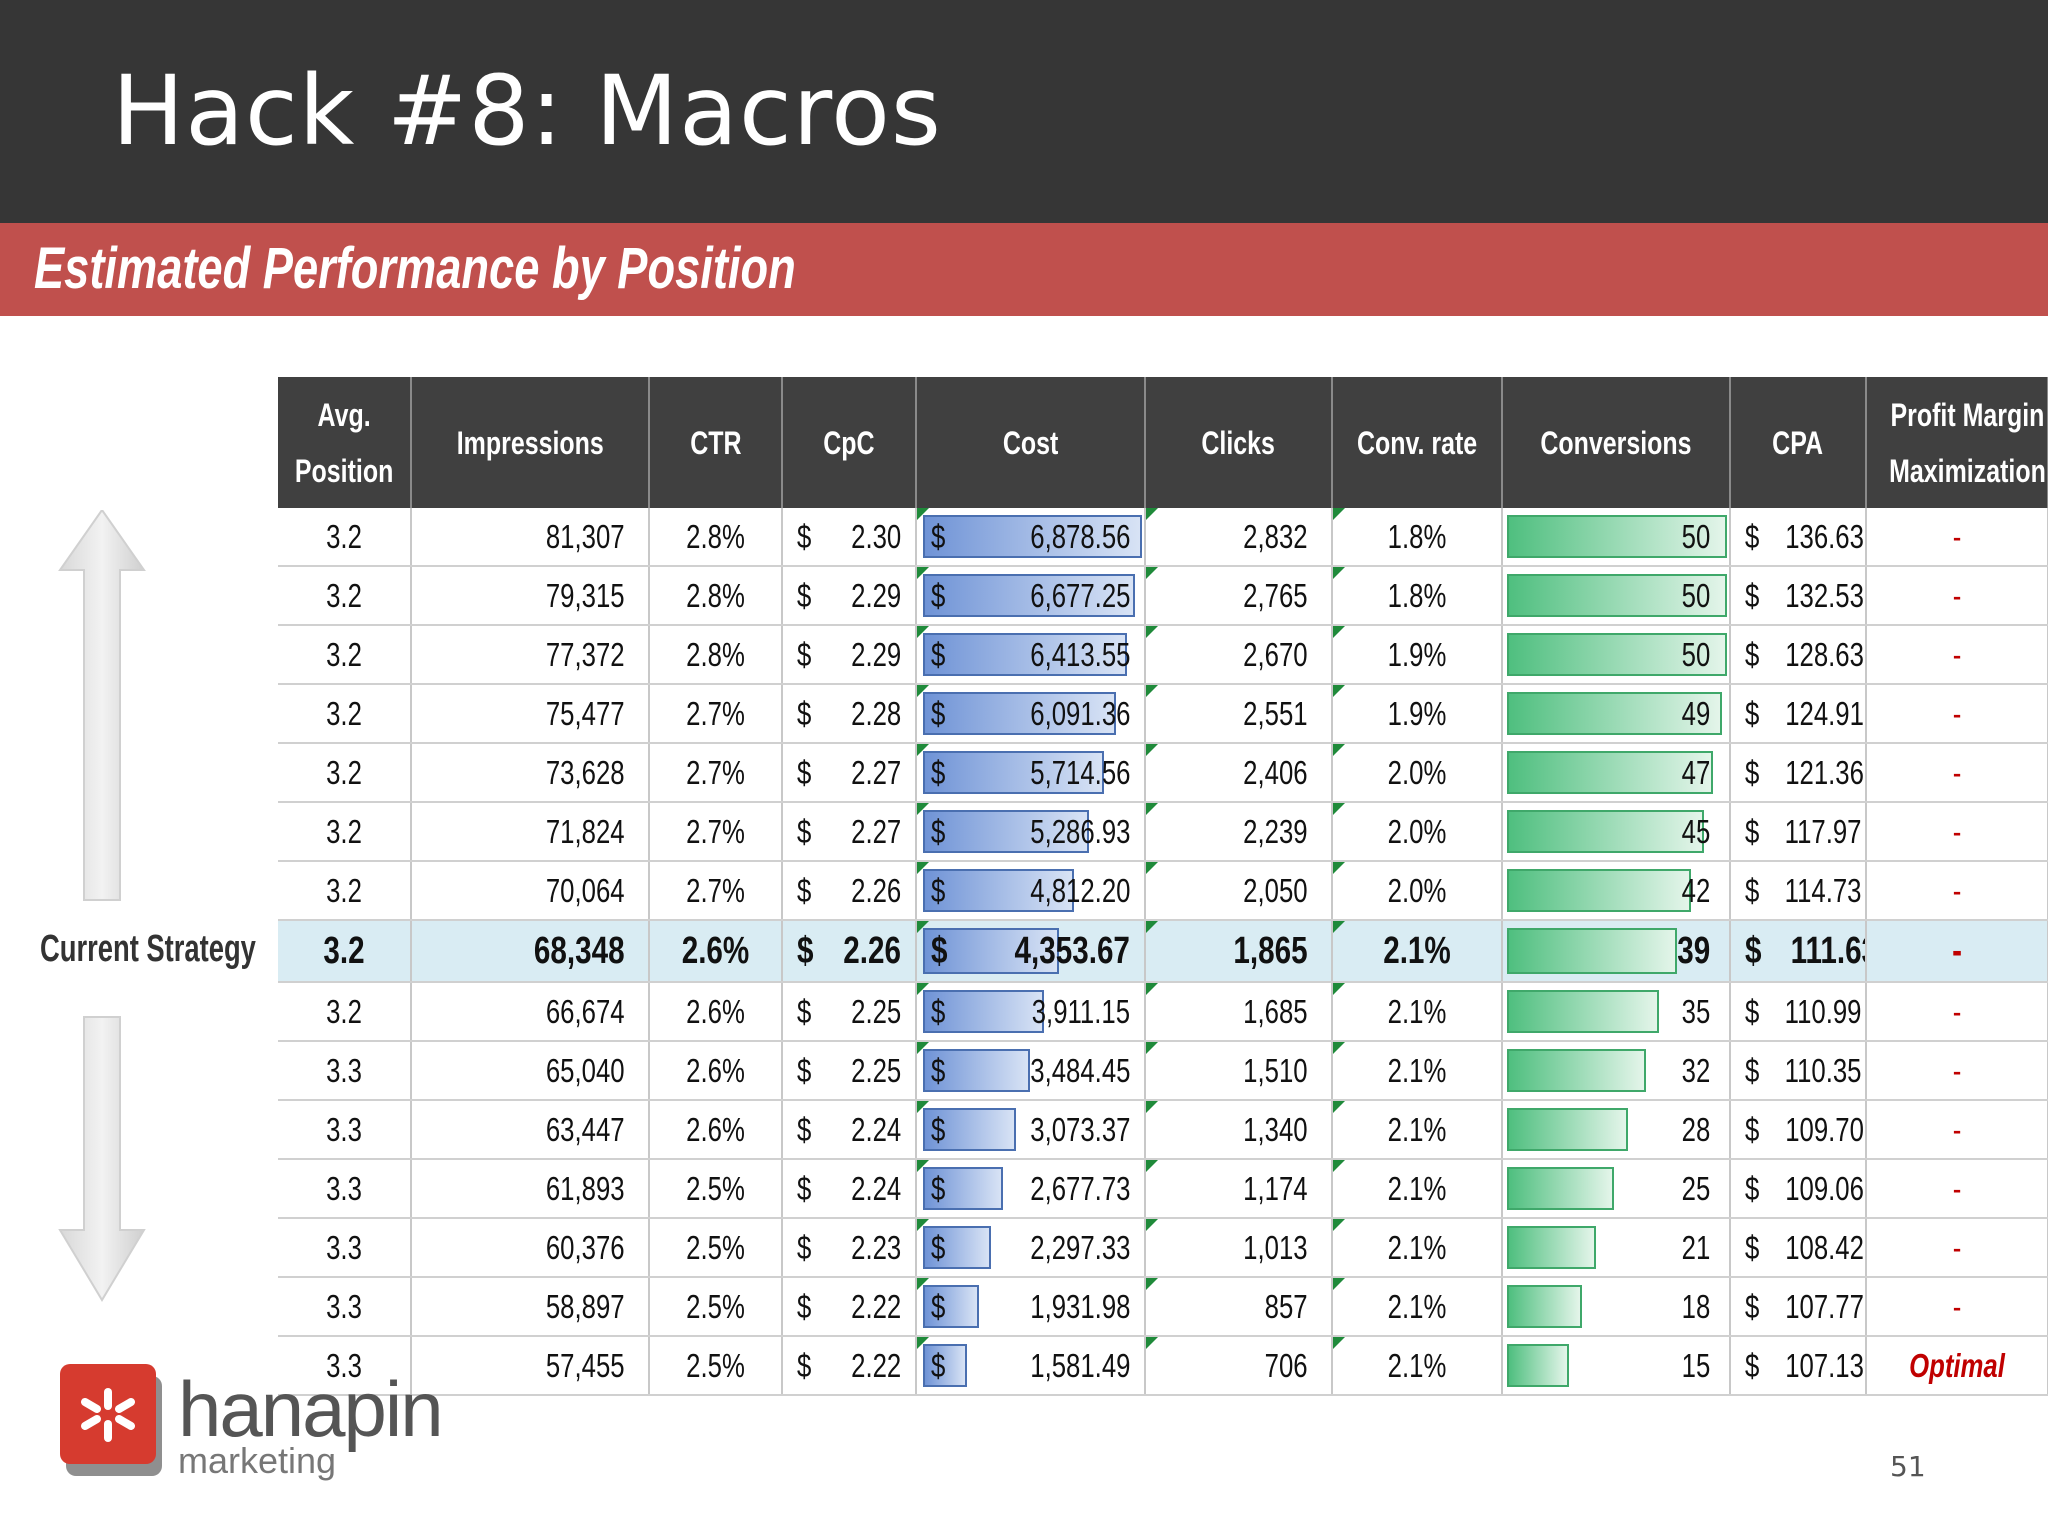  What do you see at coordinates (1079, 890) in the screenshot?
I see `money-value: 4,812.20` at bounding box center [1079, 890].